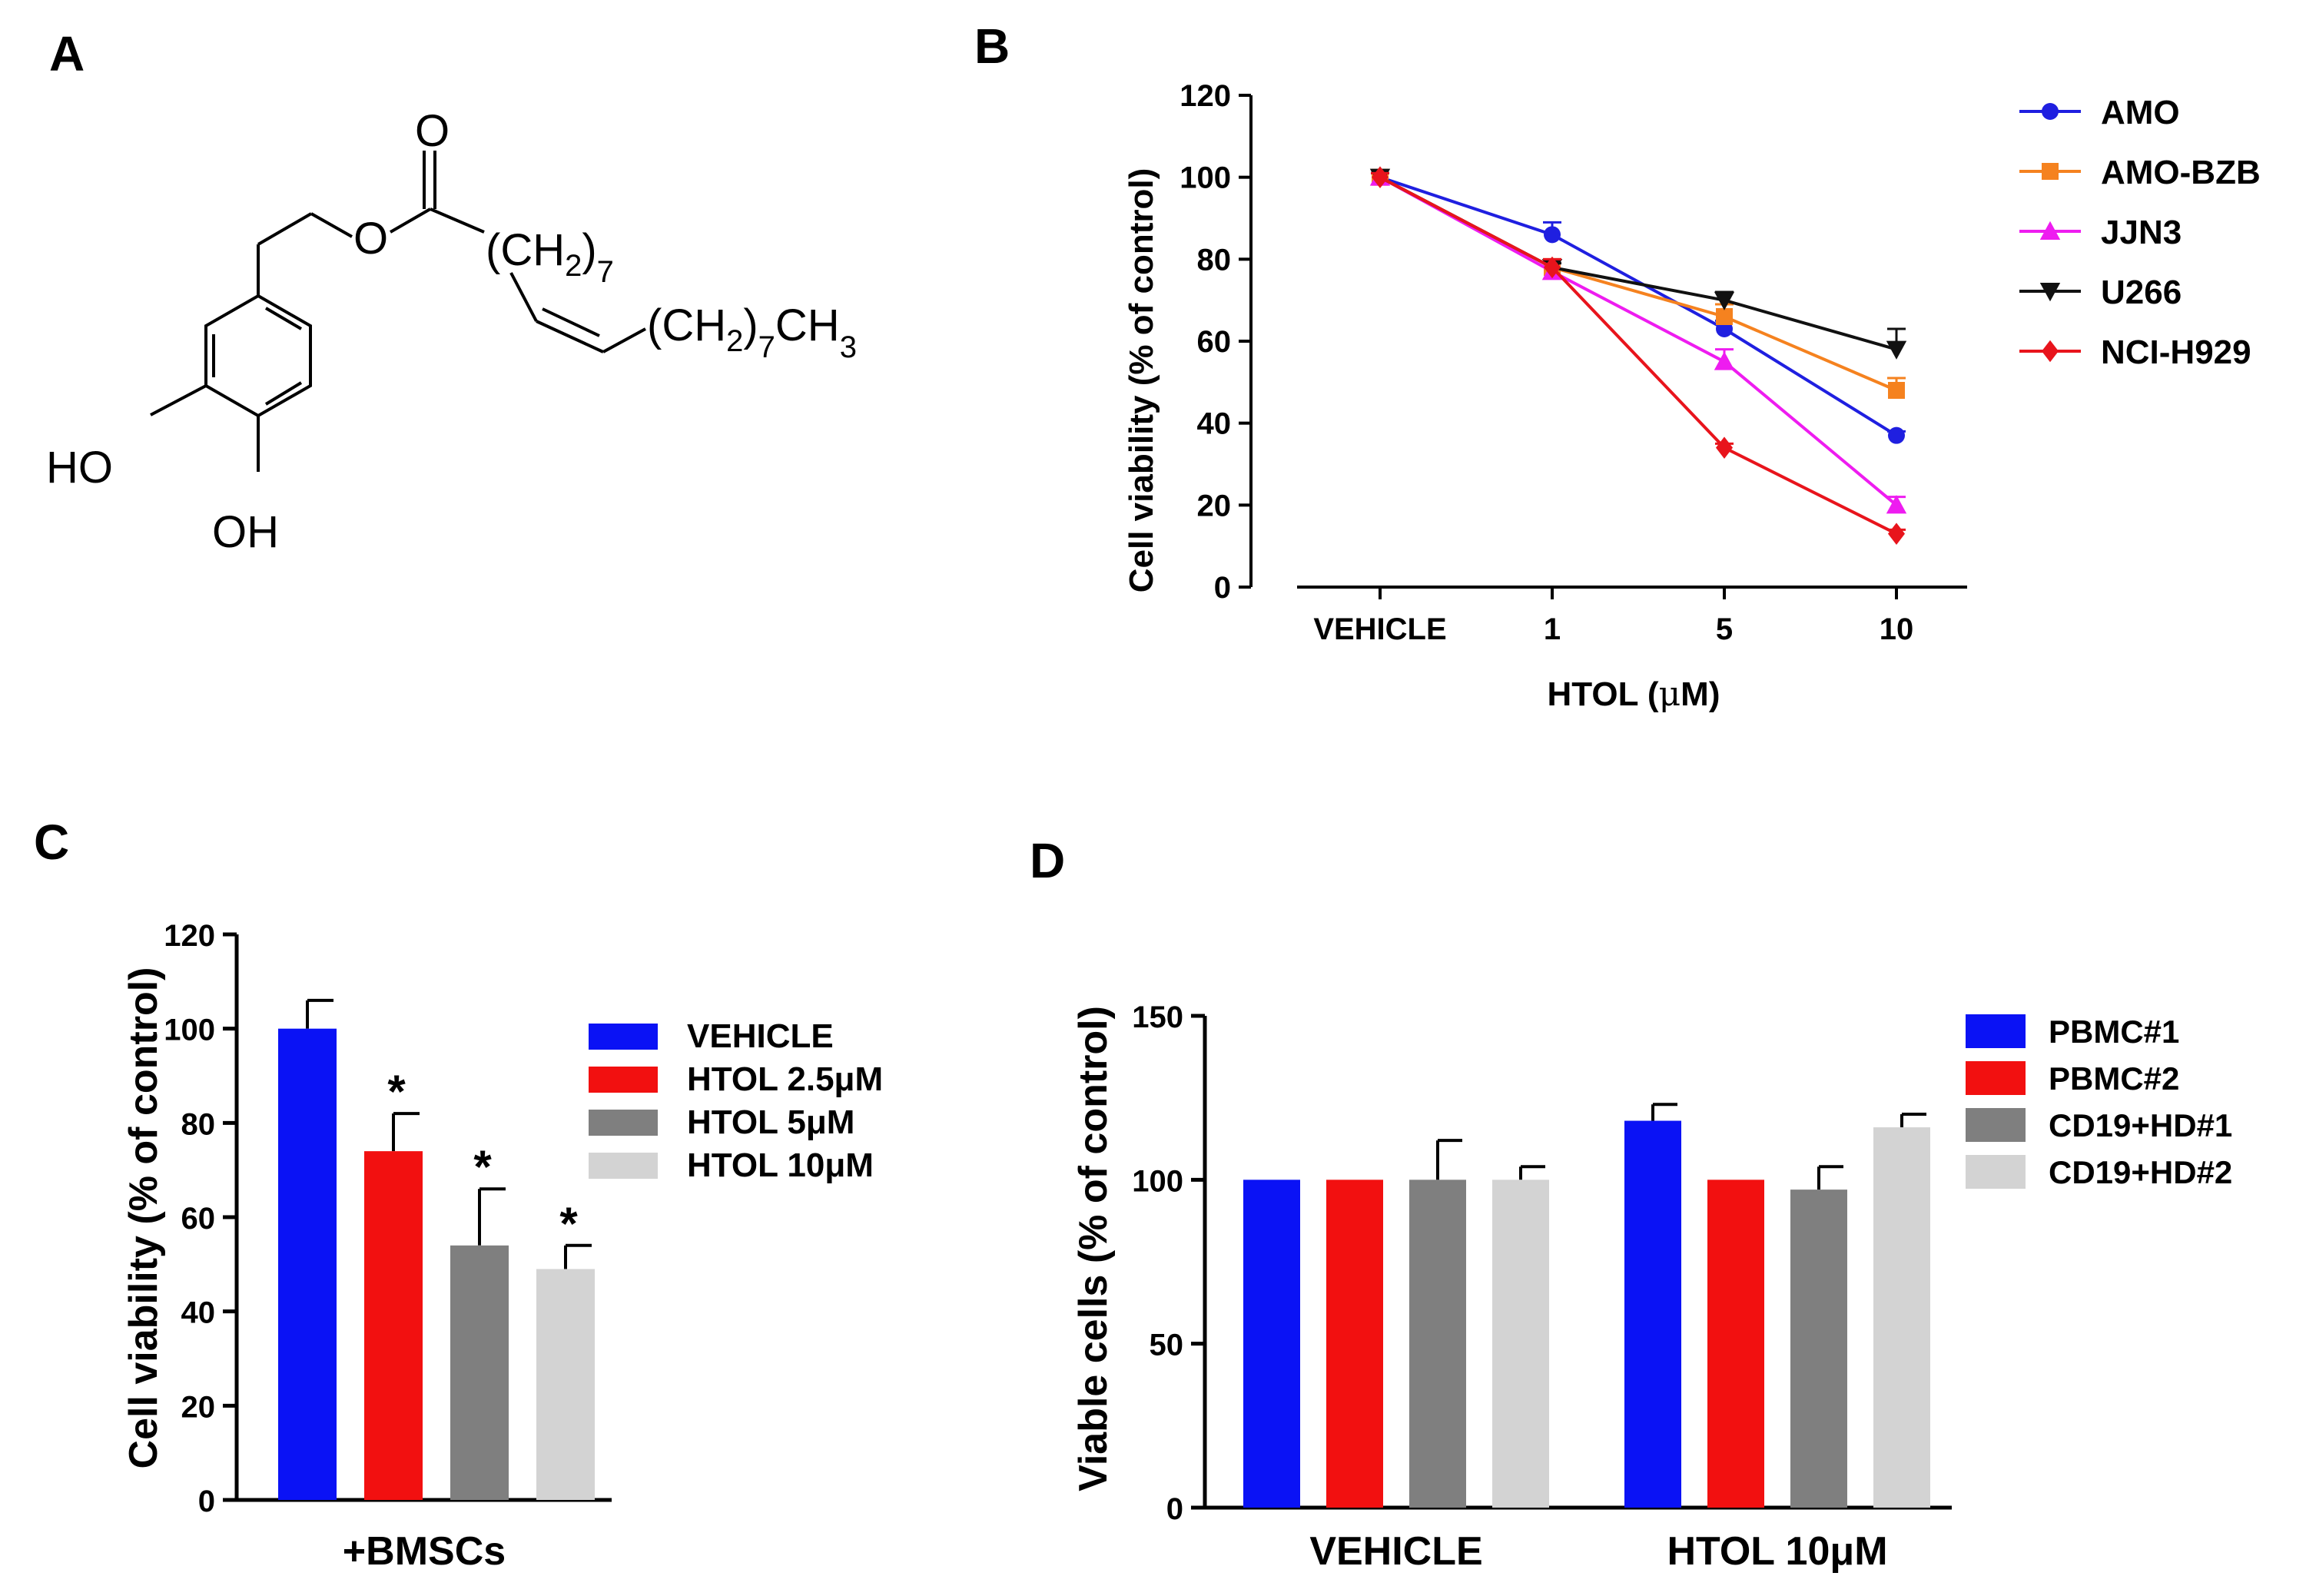 The image size is (2306, 1596). Describe the element at coordinates (565, 1384) in the screenshot. I see `bar-htol-10-m` at that location.